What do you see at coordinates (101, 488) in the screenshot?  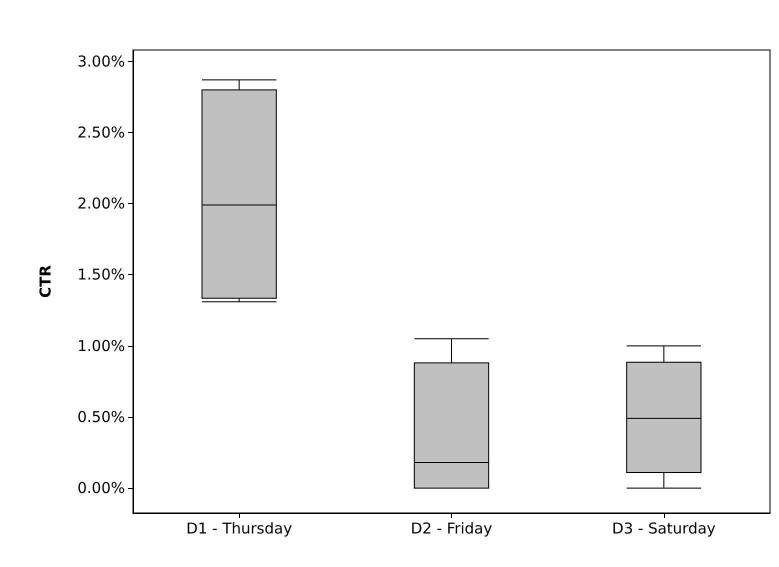 I see `y-tick-label: 0.00%` at bounding box center [101, 488].